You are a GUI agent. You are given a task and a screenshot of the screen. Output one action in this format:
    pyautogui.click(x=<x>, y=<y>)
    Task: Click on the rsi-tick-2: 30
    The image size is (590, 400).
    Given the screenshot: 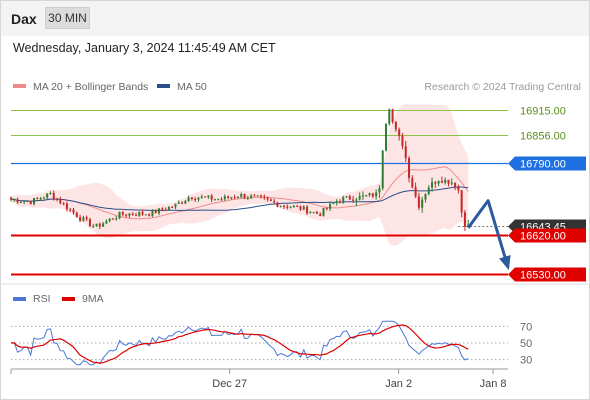 What is the action you would take?
    pyautogui.click(x=526, y=361)
    